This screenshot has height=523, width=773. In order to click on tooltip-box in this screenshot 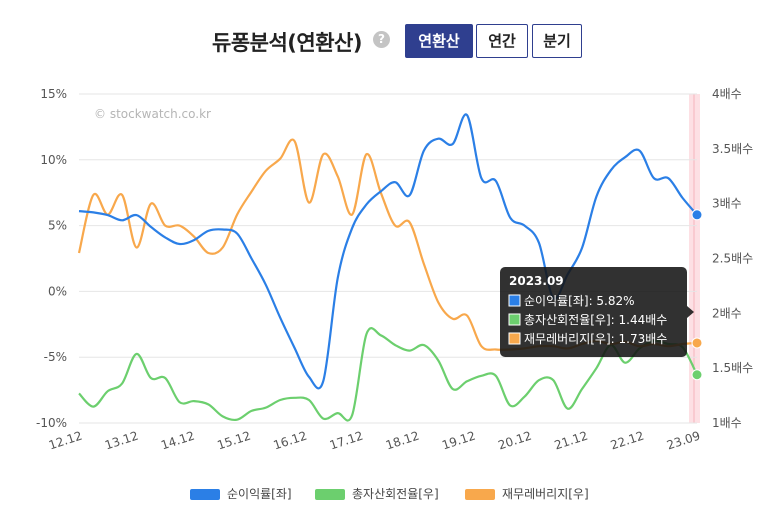, I will do `click(593, 312)`.